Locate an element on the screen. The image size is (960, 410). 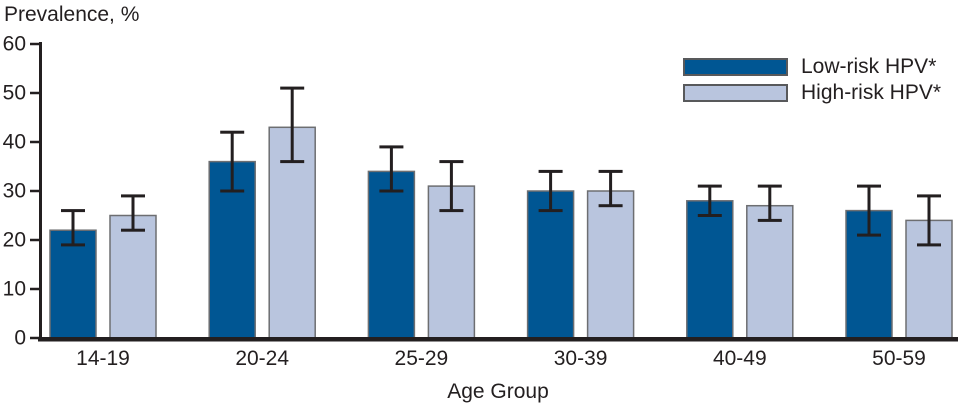
legend-swatch-high-risk-hpv is located at coordinates (735, 93).